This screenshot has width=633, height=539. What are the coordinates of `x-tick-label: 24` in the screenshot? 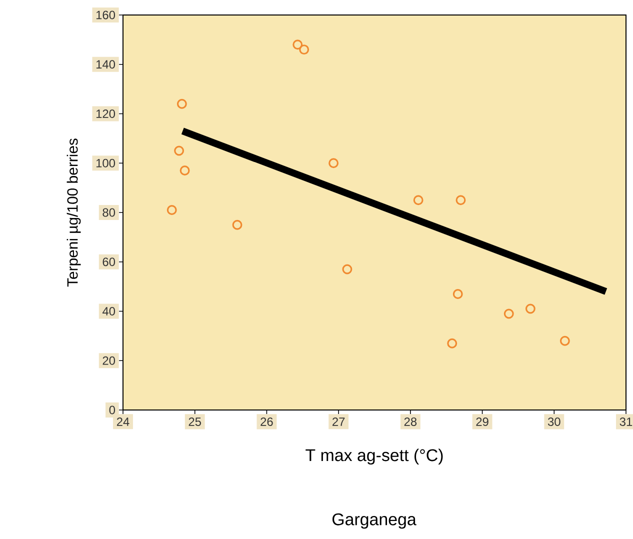 It's located at (123, 422).